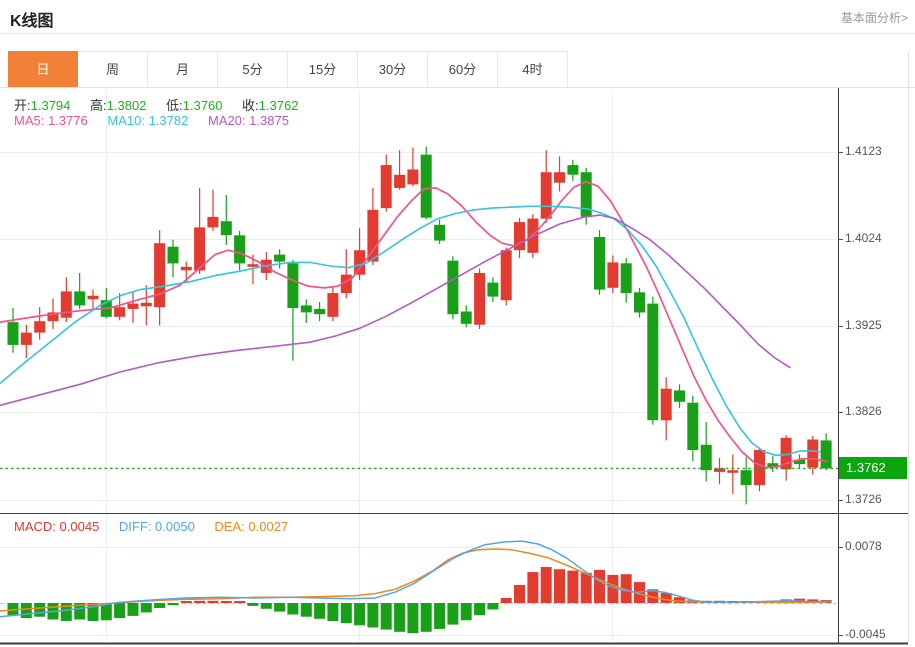 Image resolution: width=915 pixels, height=647 pixels. Describe the element at coordinates (175, 526) in the screenshot. I see `diff-value: 0.0050` at that location.